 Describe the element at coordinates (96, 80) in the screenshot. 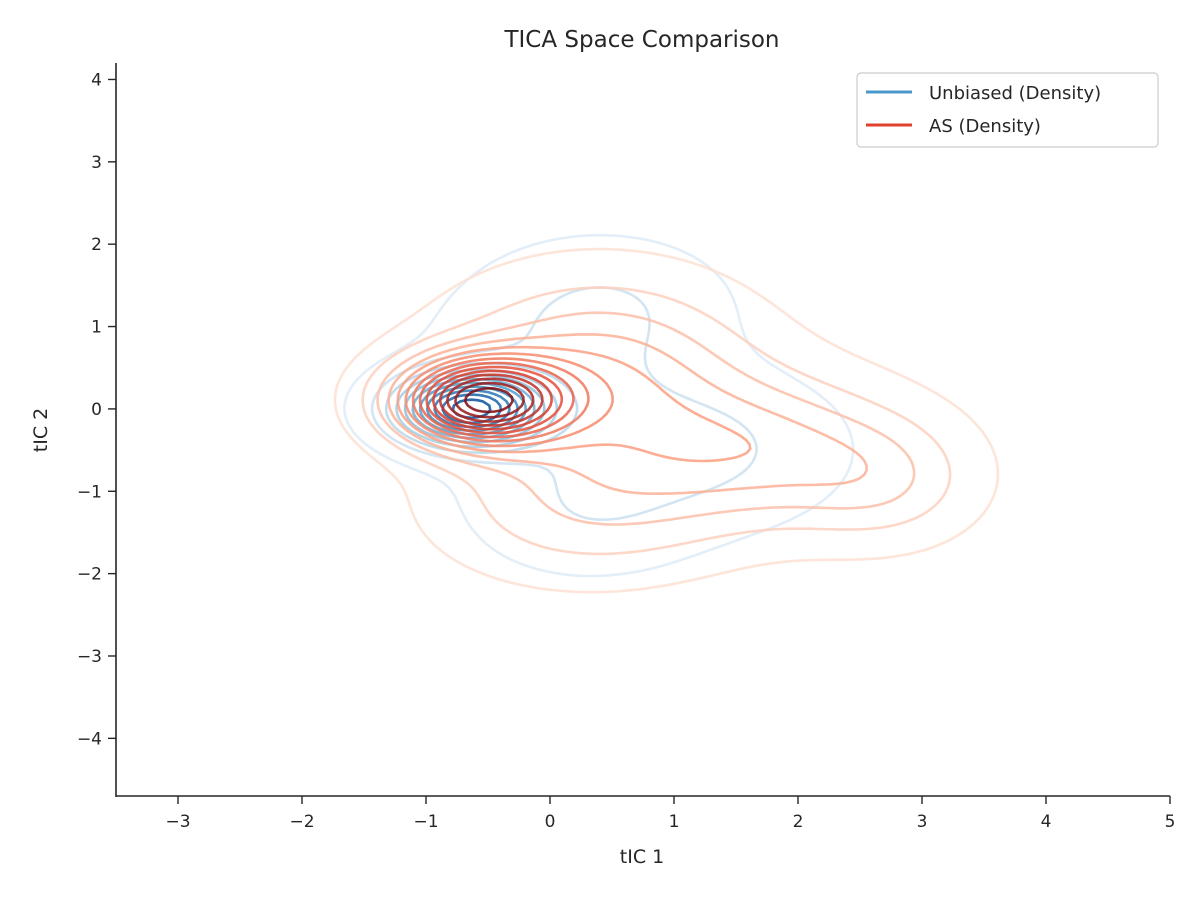

I see `y-tick-label: 4` at that location.